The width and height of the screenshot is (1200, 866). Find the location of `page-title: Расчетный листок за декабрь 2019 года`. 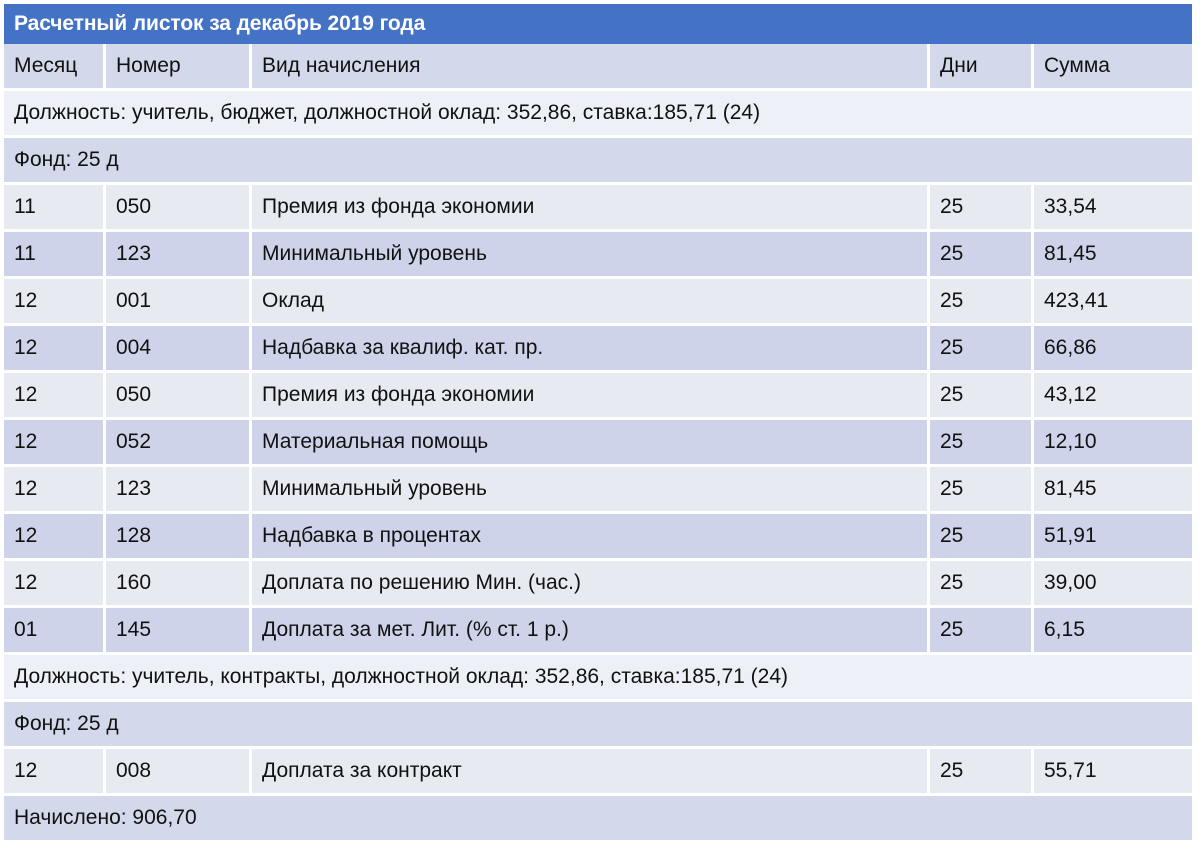

page-title: Расчетный листок за декабрь 2019 года is located at coordinates (598, 24).